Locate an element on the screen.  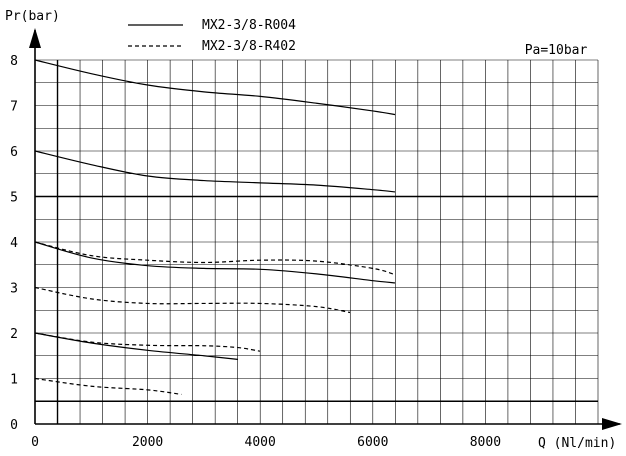
legend-label-r004: MX2-3/8-R004 is located at coordinates (249, 25).